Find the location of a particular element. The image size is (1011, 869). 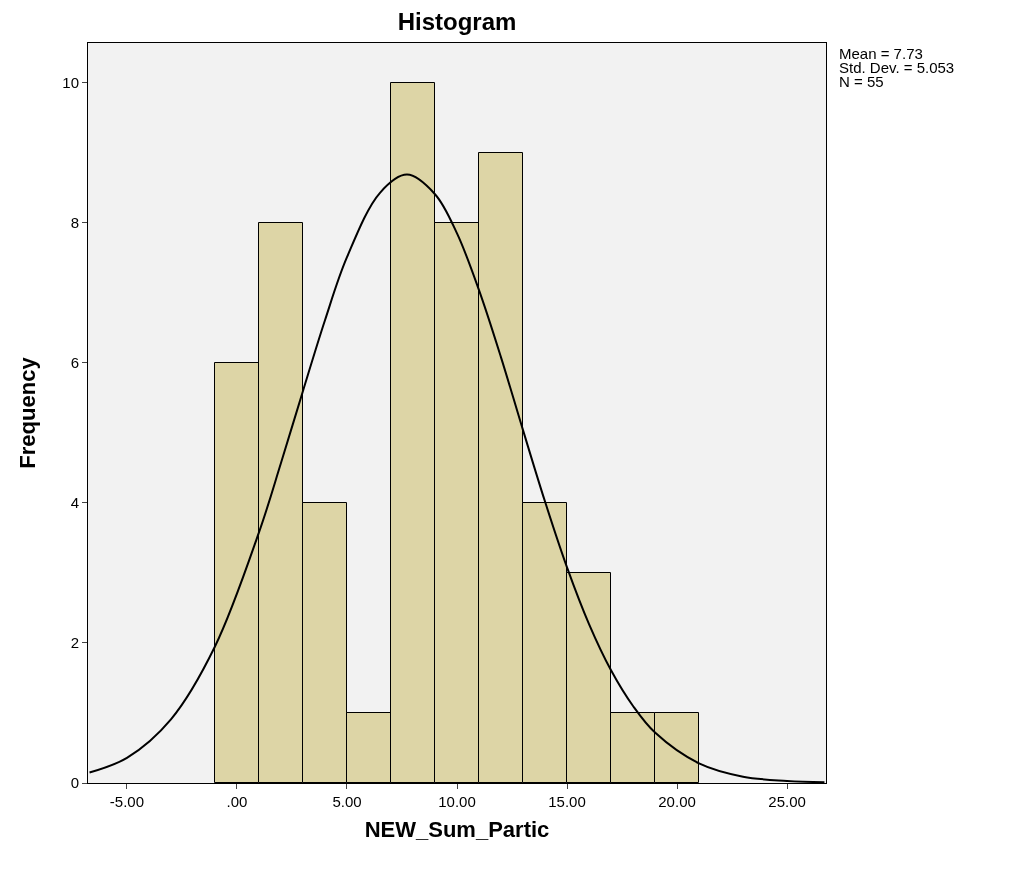

y-tick-label: 4 is located at coordinates (74, 503).